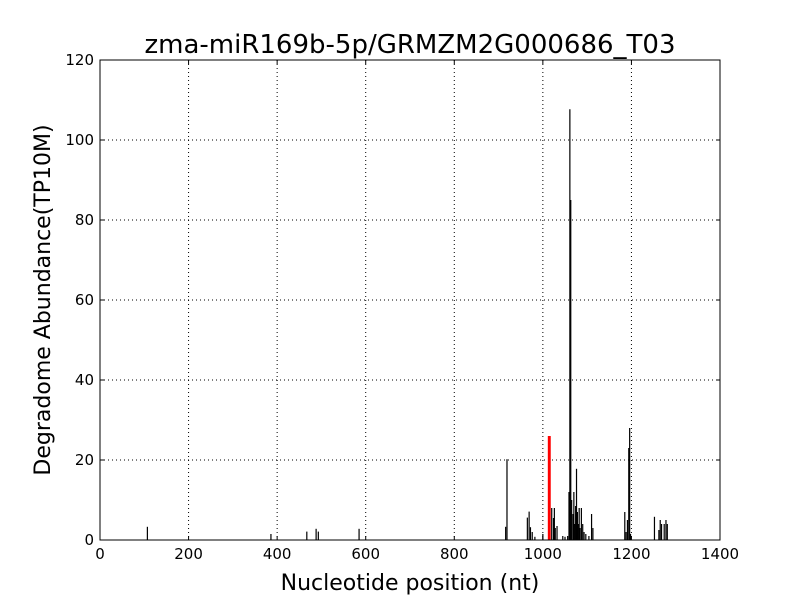 The width and height of the screenshot is (800, 600). I want to click on x-tick-label: 1400, so click(720, 554).